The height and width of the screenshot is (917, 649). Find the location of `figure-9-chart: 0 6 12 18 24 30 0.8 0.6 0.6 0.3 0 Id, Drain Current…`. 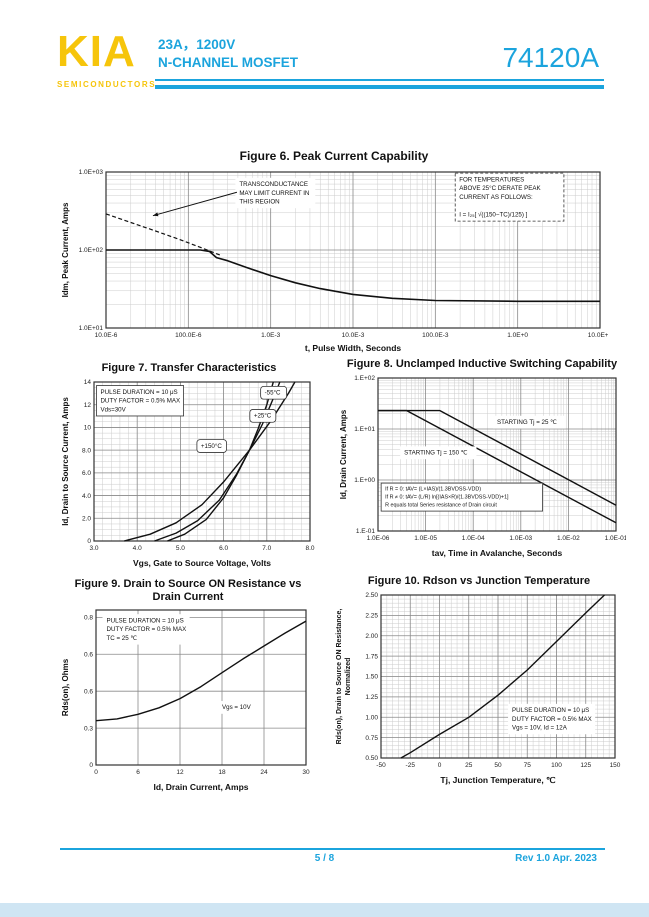

figure-9-chart: 0 6 12 18 24 30 0.8 0.6 0.6 0.3 0 Id, Drain Current… is located at coordinates (185, 700).